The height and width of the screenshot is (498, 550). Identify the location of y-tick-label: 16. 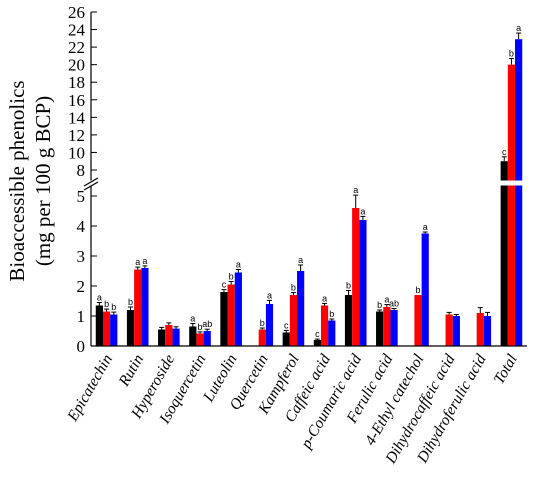
(76, 100).